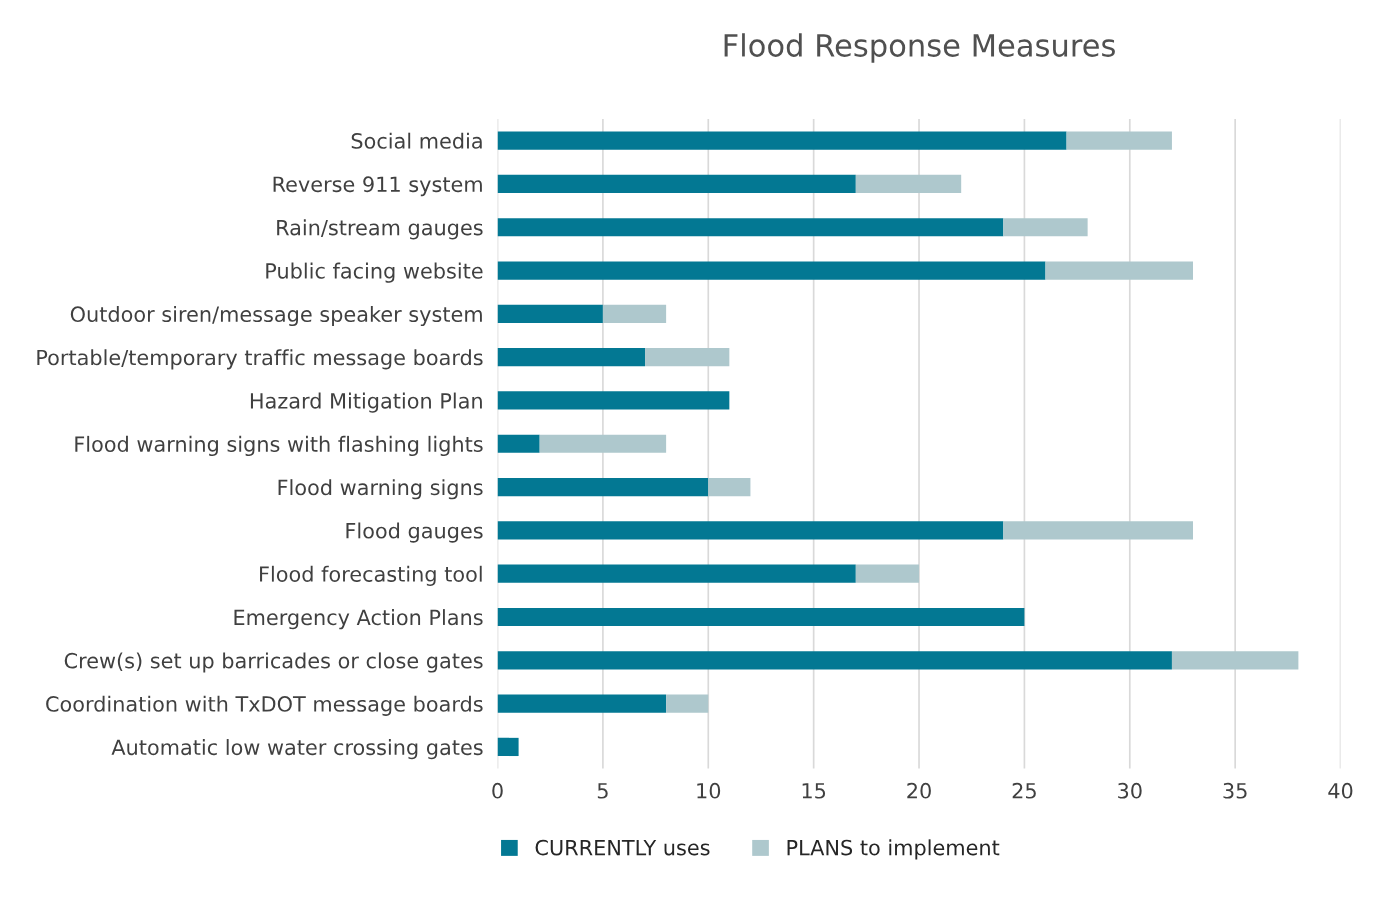  I want to click on y-tick-label: Automatic low water crossing gates, so click(297, 749).